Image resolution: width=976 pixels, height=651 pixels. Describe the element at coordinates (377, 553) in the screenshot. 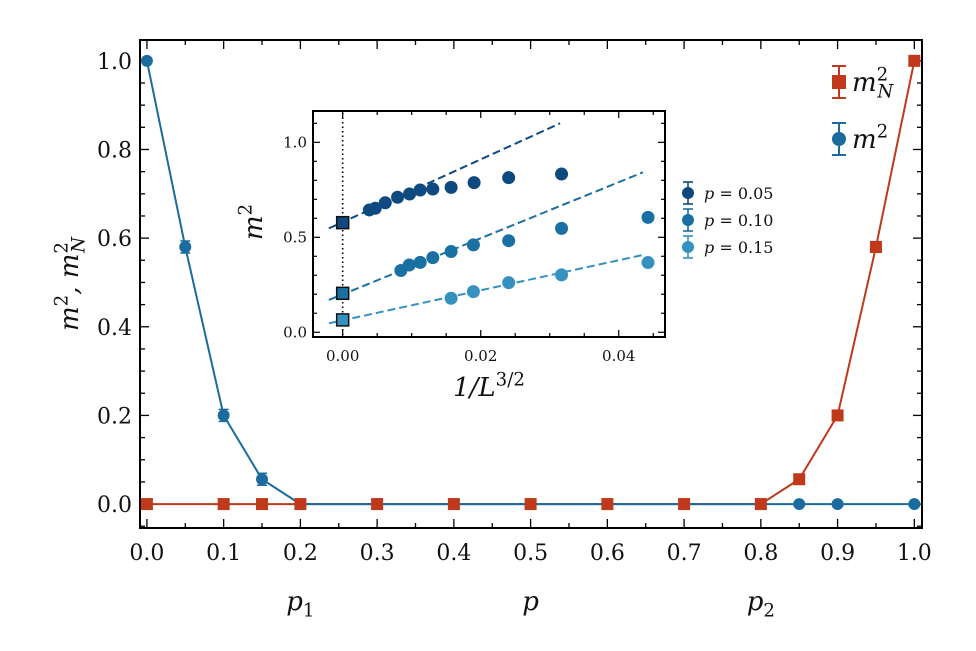

I see `x-tick-label: 0.3` at that location.